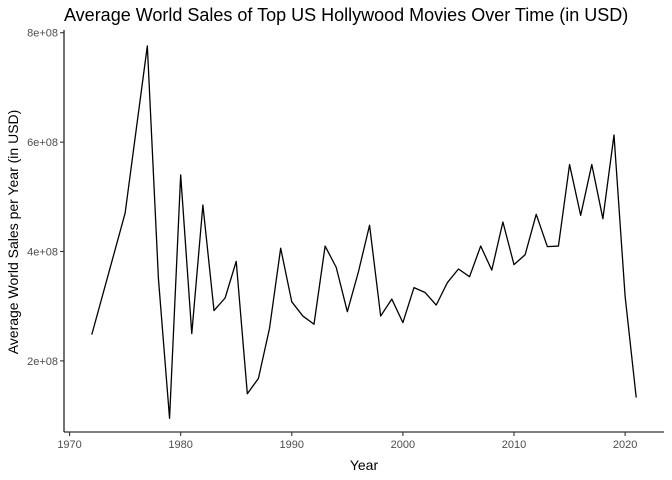  Describe the element at coordinates (347, 441) in the screenshot. I see `x-axis-ticks: 1970 1980 1990 2000 2010 2020` at that location.